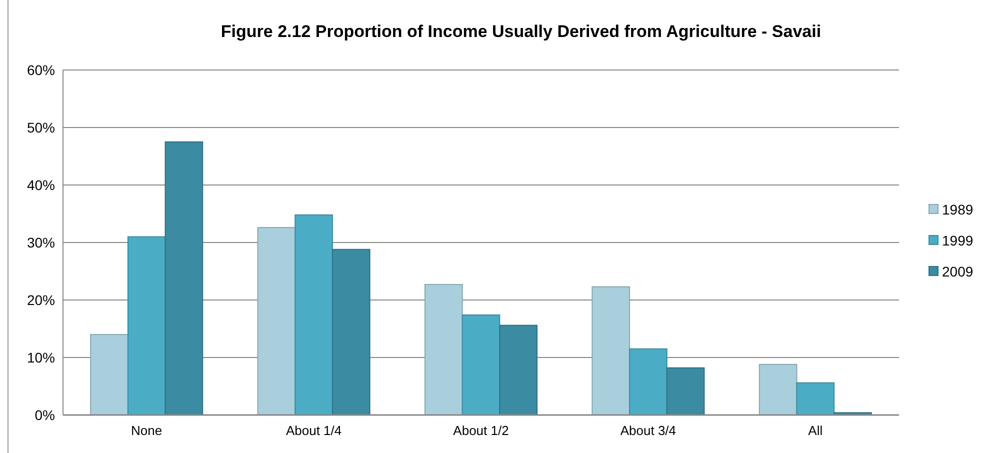 The height and width of the screenshot is (453, 989). Describe the element at coordinates (958, 271) in the screenshot. I see `legend-label: 2009` at that location.